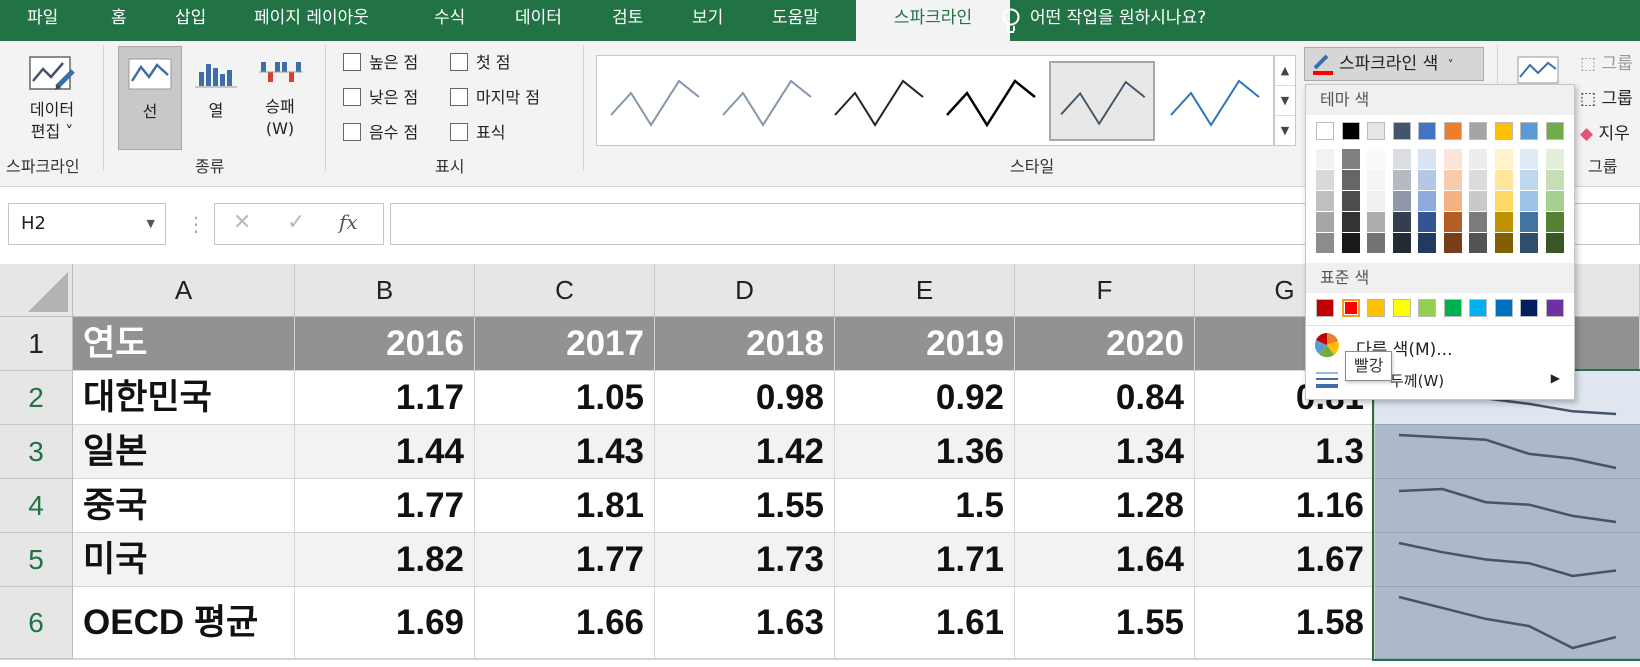 The width and height of the screenshot is (1640, 667). I want to click on header-cell: 2018, so click(745, 344).